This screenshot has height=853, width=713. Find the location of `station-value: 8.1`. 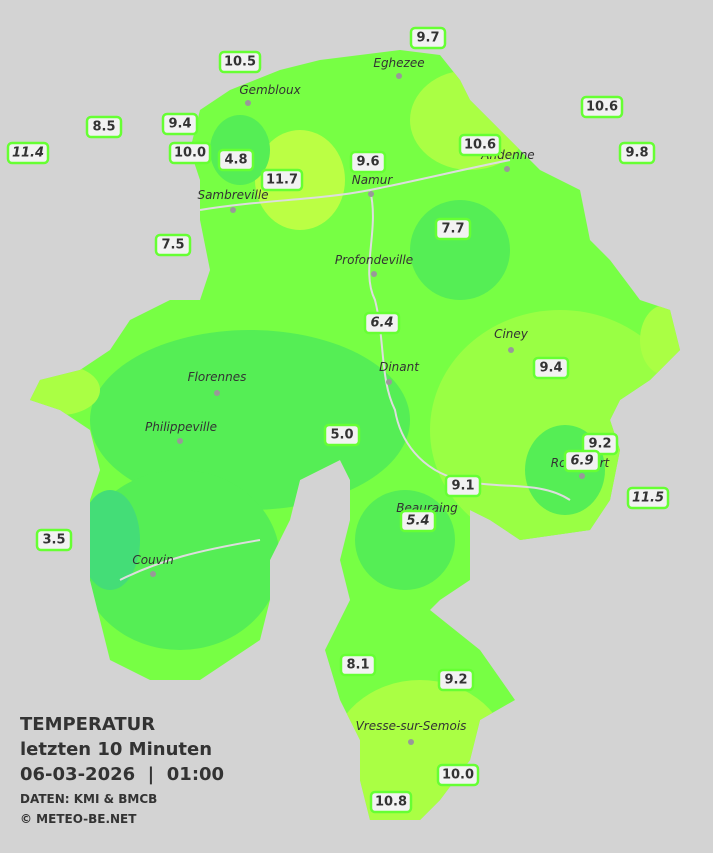

station-value: 8.1 is located at coordinates (357, 665).